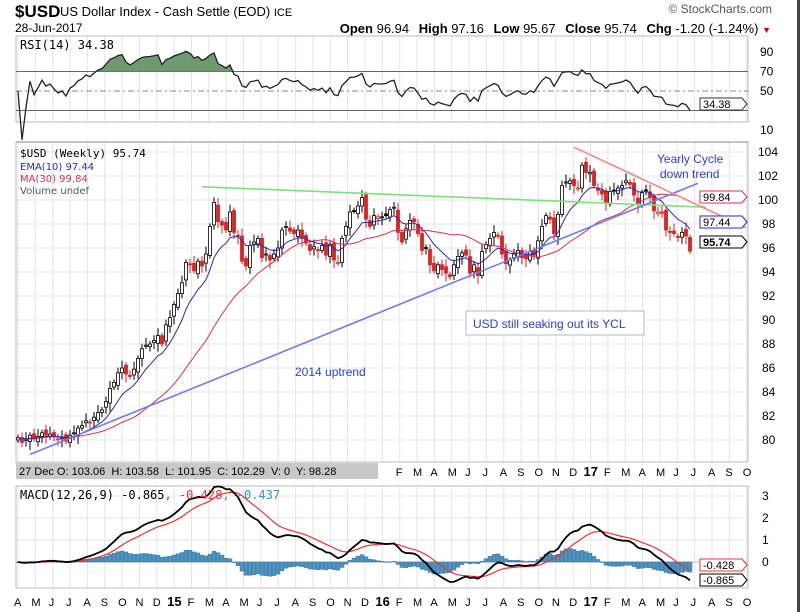 The image size is (800, 612). Describe the element at coordinates (381, 534) in the screenshot. I see `macd-plot` at that location.